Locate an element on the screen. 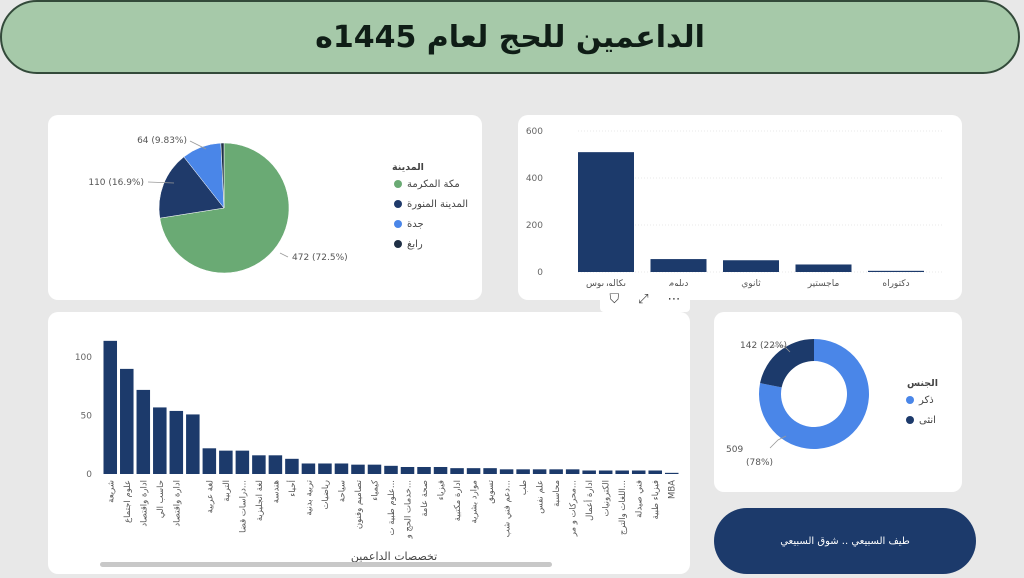 The height and width of the screenshot is (578, 1024). credits-text: طيف السبيعي .. شوق السبيعي is located at coordinates (845, 541).